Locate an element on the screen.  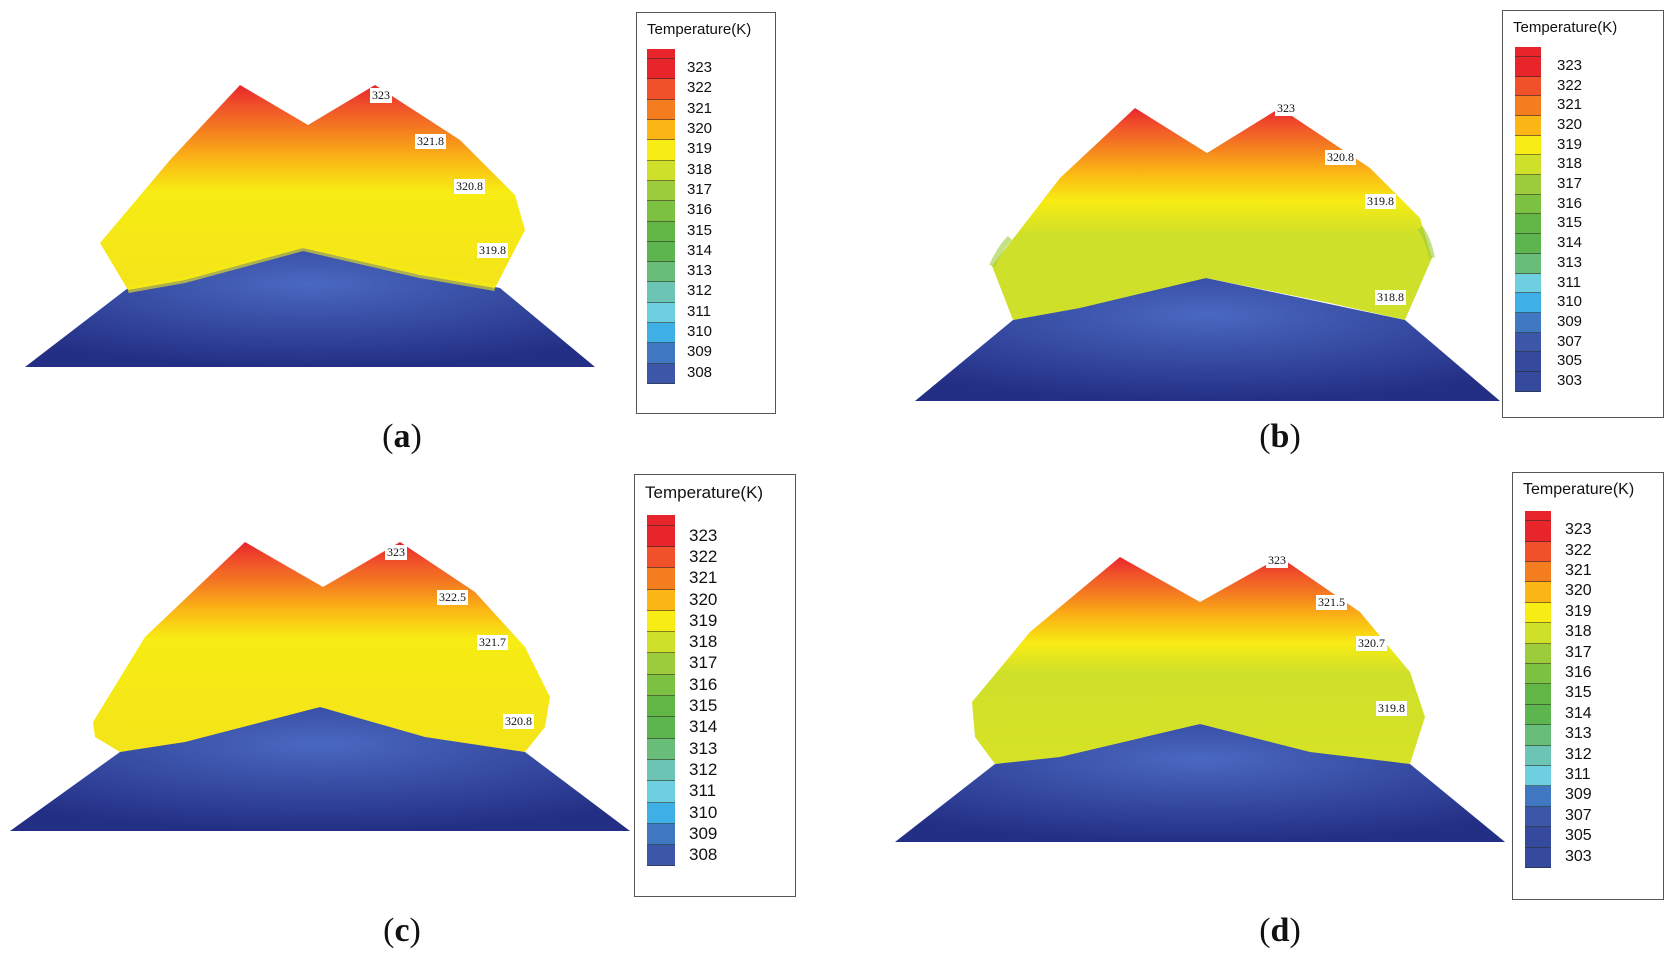
caption-b: (b) is located at coordinates (1280, 436).